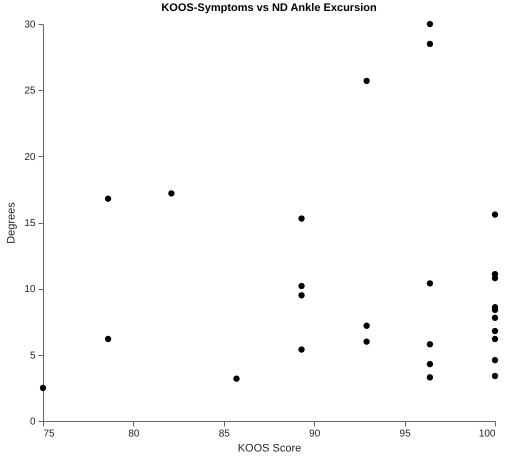 The height and width of the screenshot is (457, 509). Describe the element at coordinates (487, 434) in the screenshot. I see `x-tick-label: 100` at that location.